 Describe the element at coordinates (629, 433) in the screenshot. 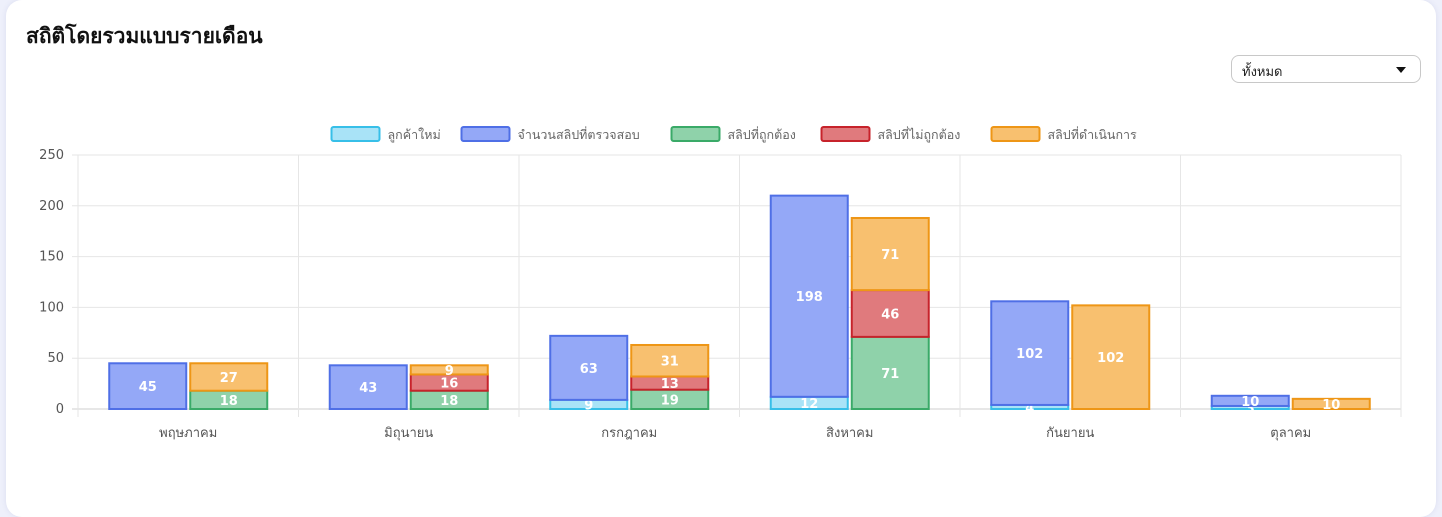

I see `x-tick-label: กรกฎาคม` at that location.